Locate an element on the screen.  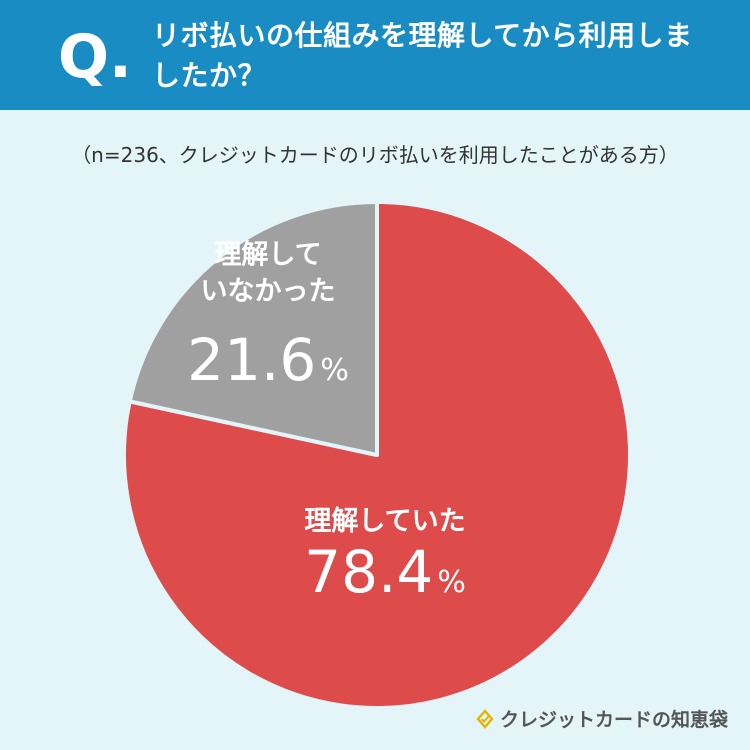
slice-label: いなかった is located at coordinates (268, 291).